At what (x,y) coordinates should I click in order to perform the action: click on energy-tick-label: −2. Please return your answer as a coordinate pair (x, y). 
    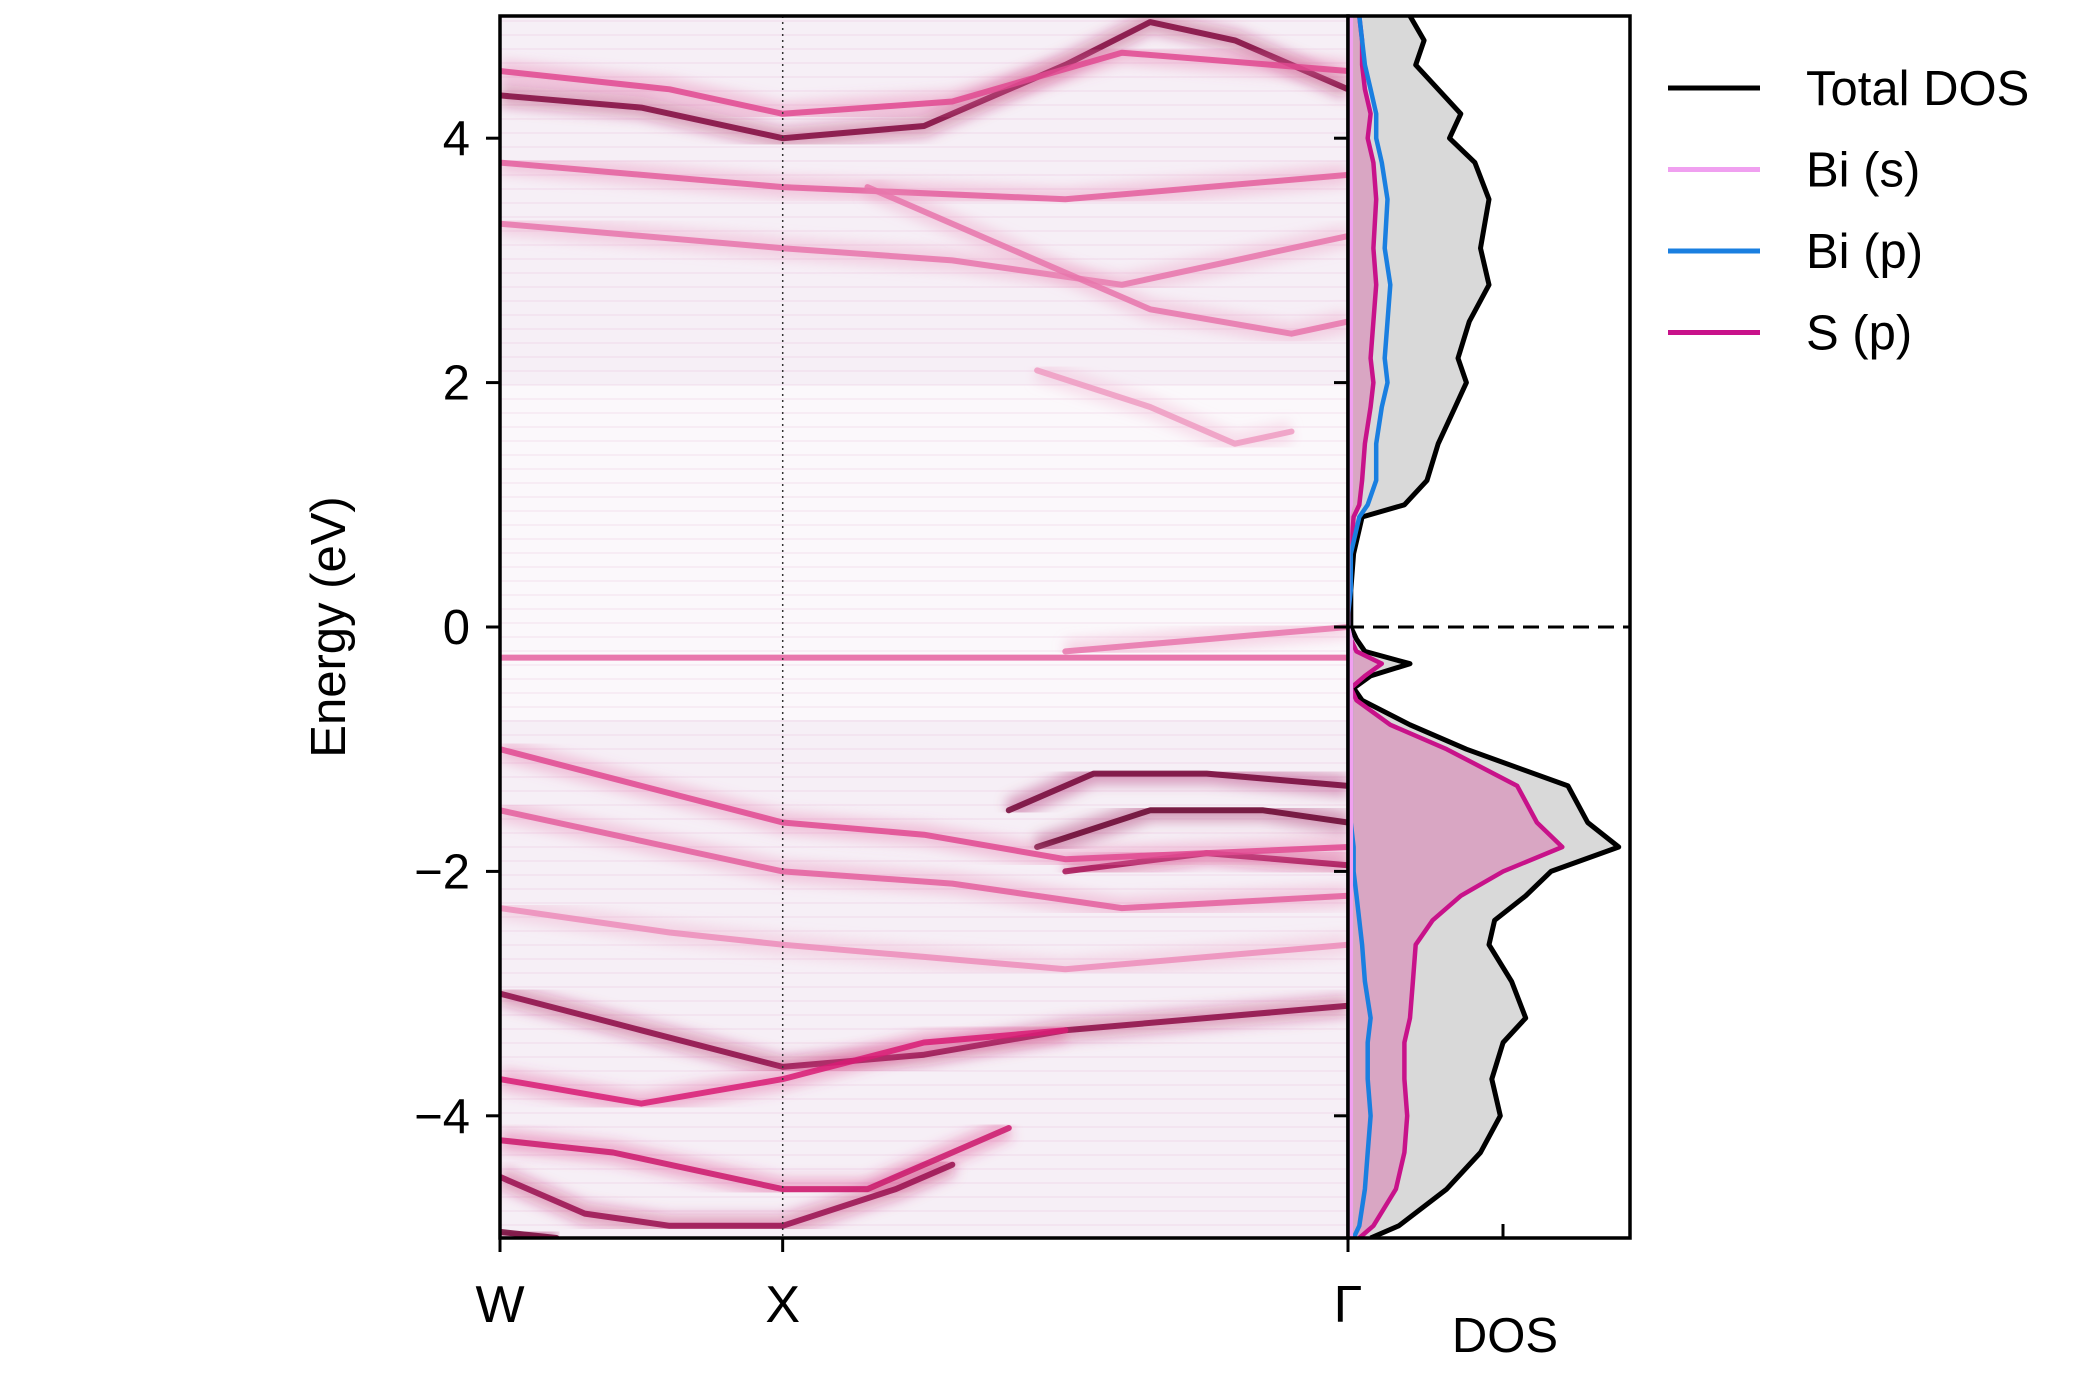
    Looking at the image, I should click on (442, 872).